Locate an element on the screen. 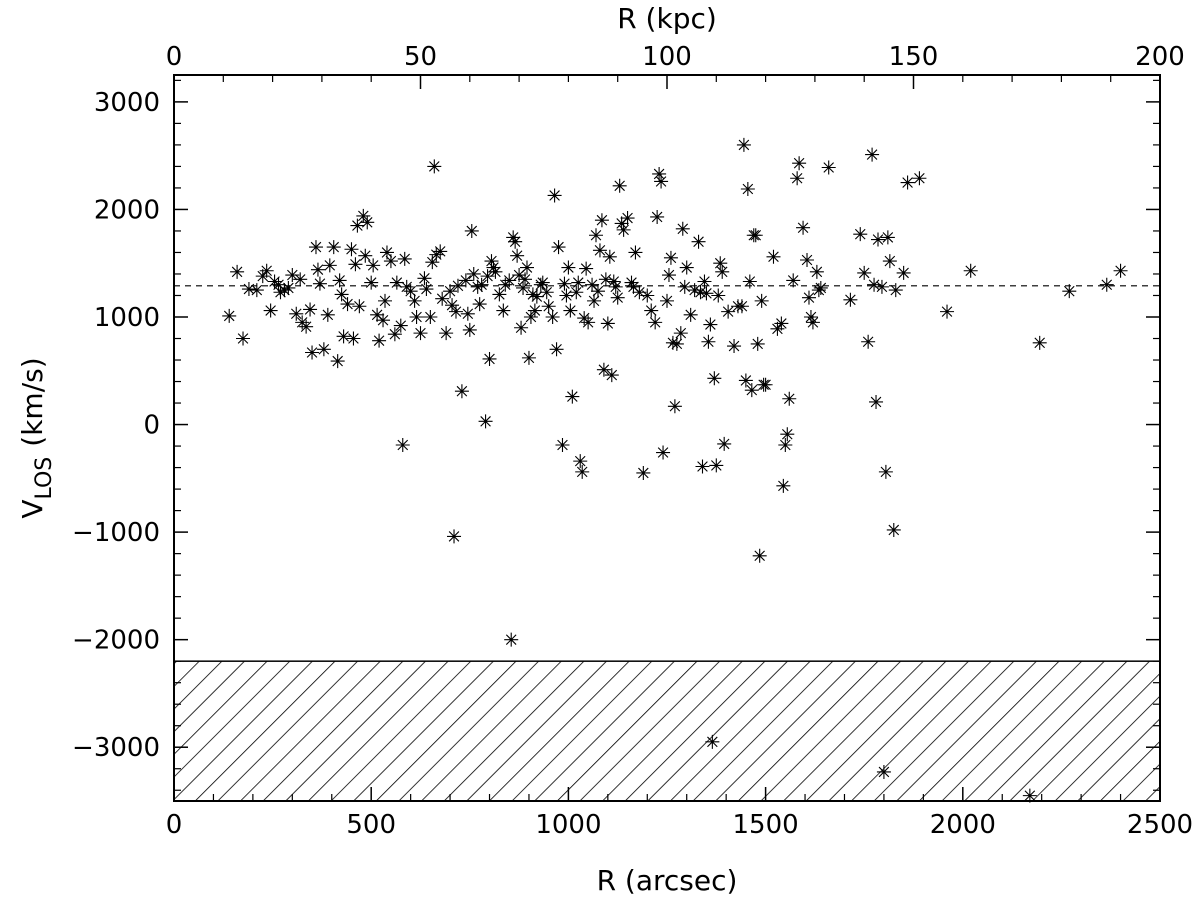 The width and height of the screenshot is (1200, 900). x-bottom-tick-label: 500 is located at coordinates (371, 825).